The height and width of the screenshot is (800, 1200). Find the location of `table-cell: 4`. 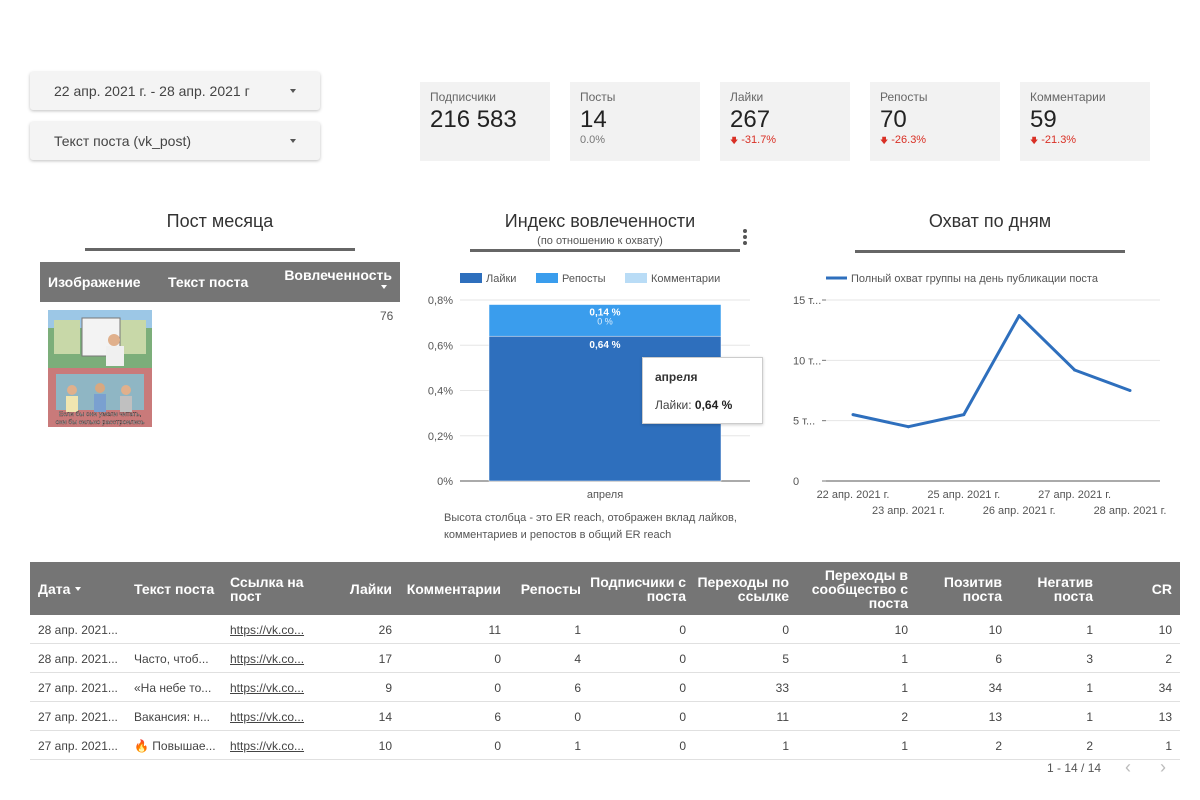

table-cell: 4 is located at coordinates (577, 658).